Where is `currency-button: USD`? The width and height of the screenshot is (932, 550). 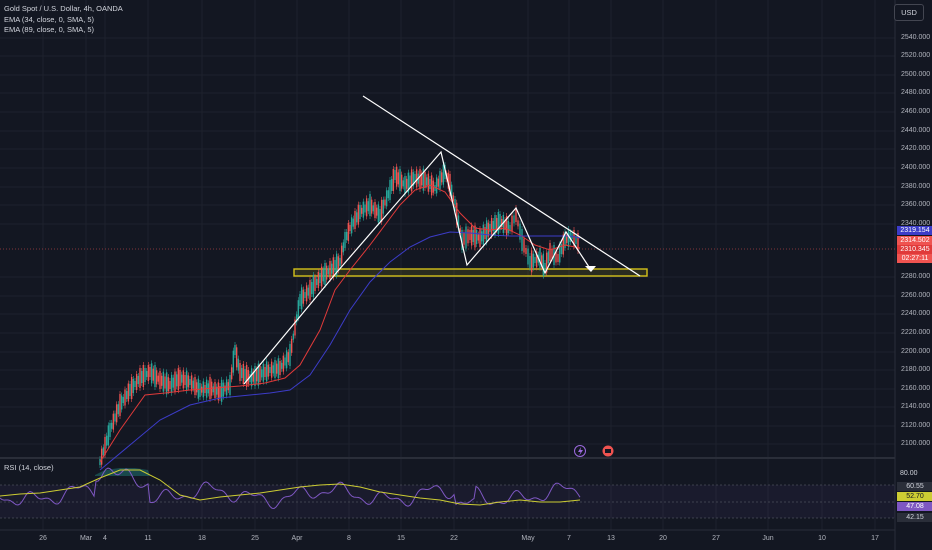 currency-button: USD is located at coordinates (909, 12).